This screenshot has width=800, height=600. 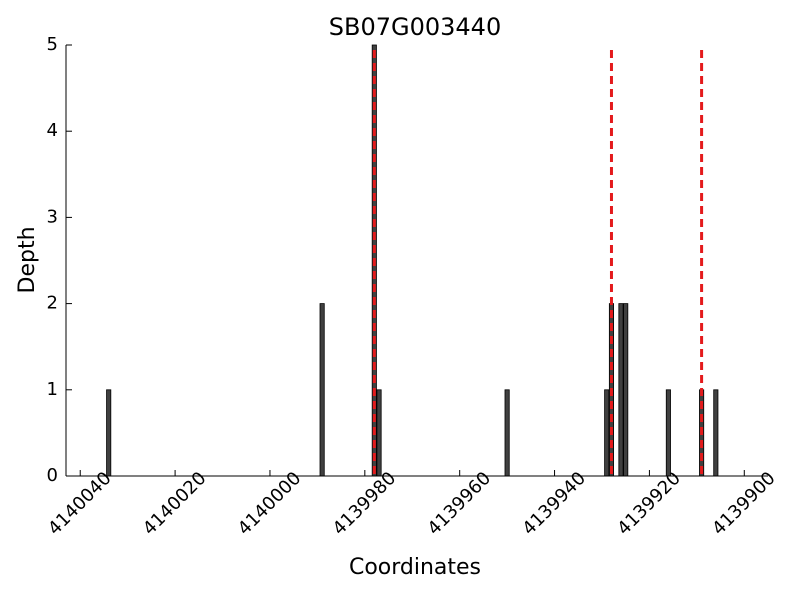 What do you see at coordinates (52, 130) in the screenshot?
I see `y-tick-label: 4` at bounding box center [52, 130].